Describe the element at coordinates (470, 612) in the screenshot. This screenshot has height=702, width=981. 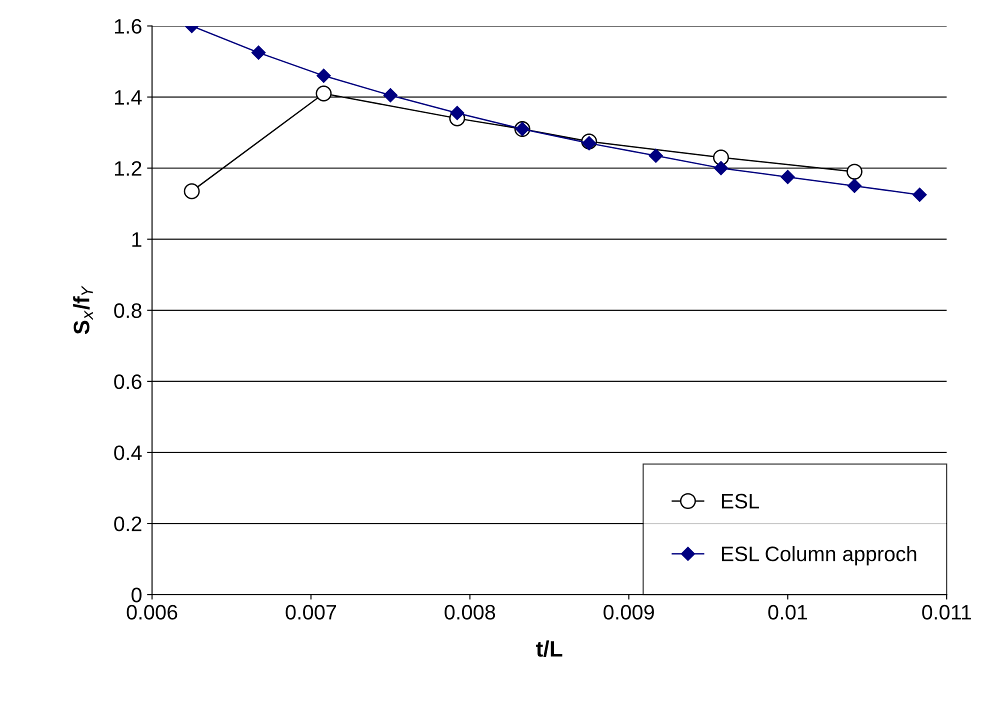
I see `x-tick-label: 0.008` at that location.